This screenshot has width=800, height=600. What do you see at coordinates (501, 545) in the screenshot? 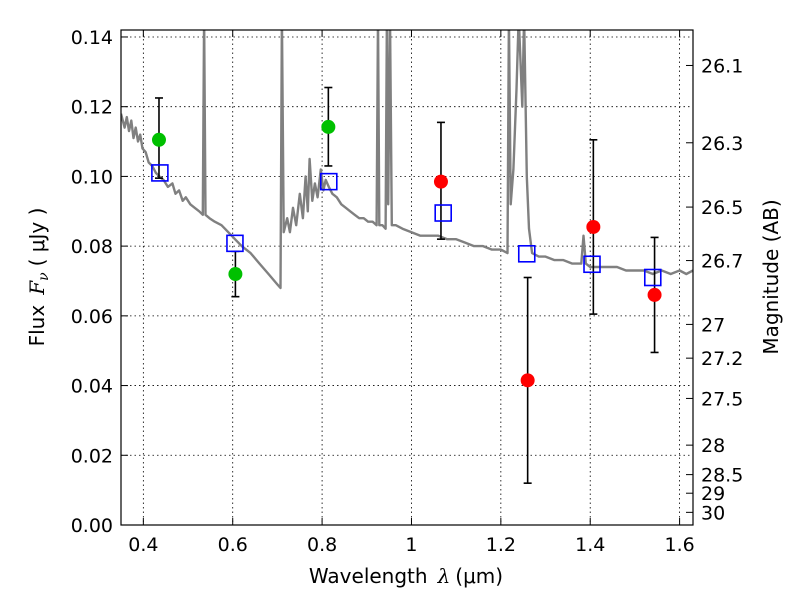
I see `x-tick-label: 1.2` at bounding box center [501, 545].